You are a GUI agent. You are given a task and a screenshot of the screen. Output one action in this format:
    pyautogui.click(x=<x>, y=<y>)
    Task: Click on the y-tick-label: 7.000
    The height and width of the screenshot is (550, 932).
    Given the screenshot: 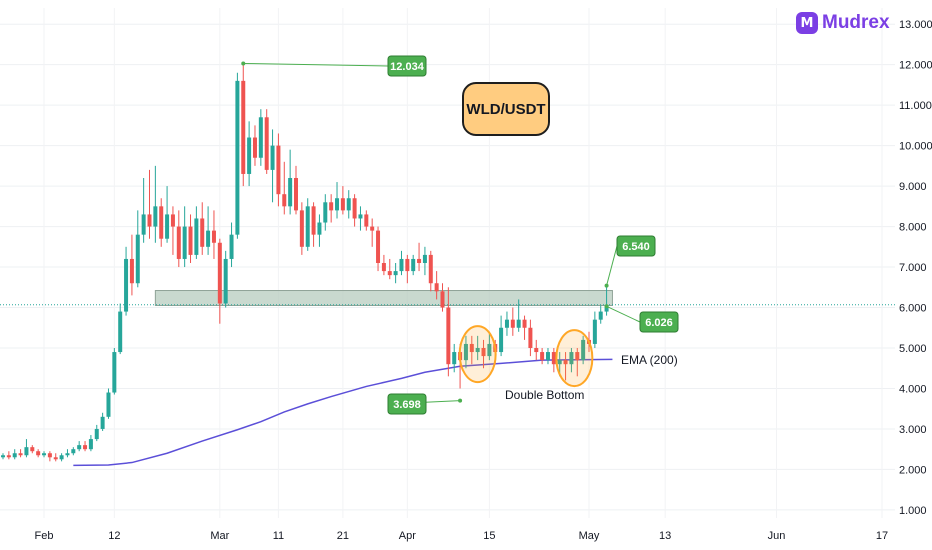 What is the action you would take?
    pyautogui.click(x=913, y=268)
    